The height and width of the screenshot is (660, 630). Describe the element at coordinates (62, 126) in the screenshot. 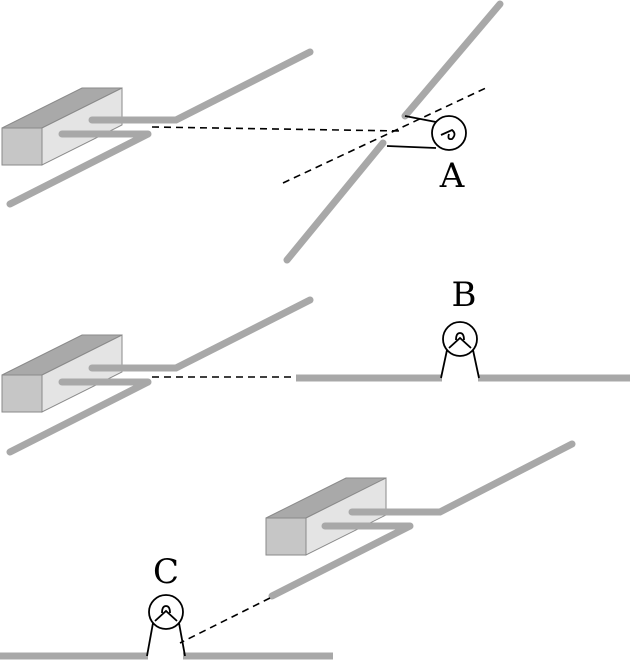

I see `box-a` at that location.